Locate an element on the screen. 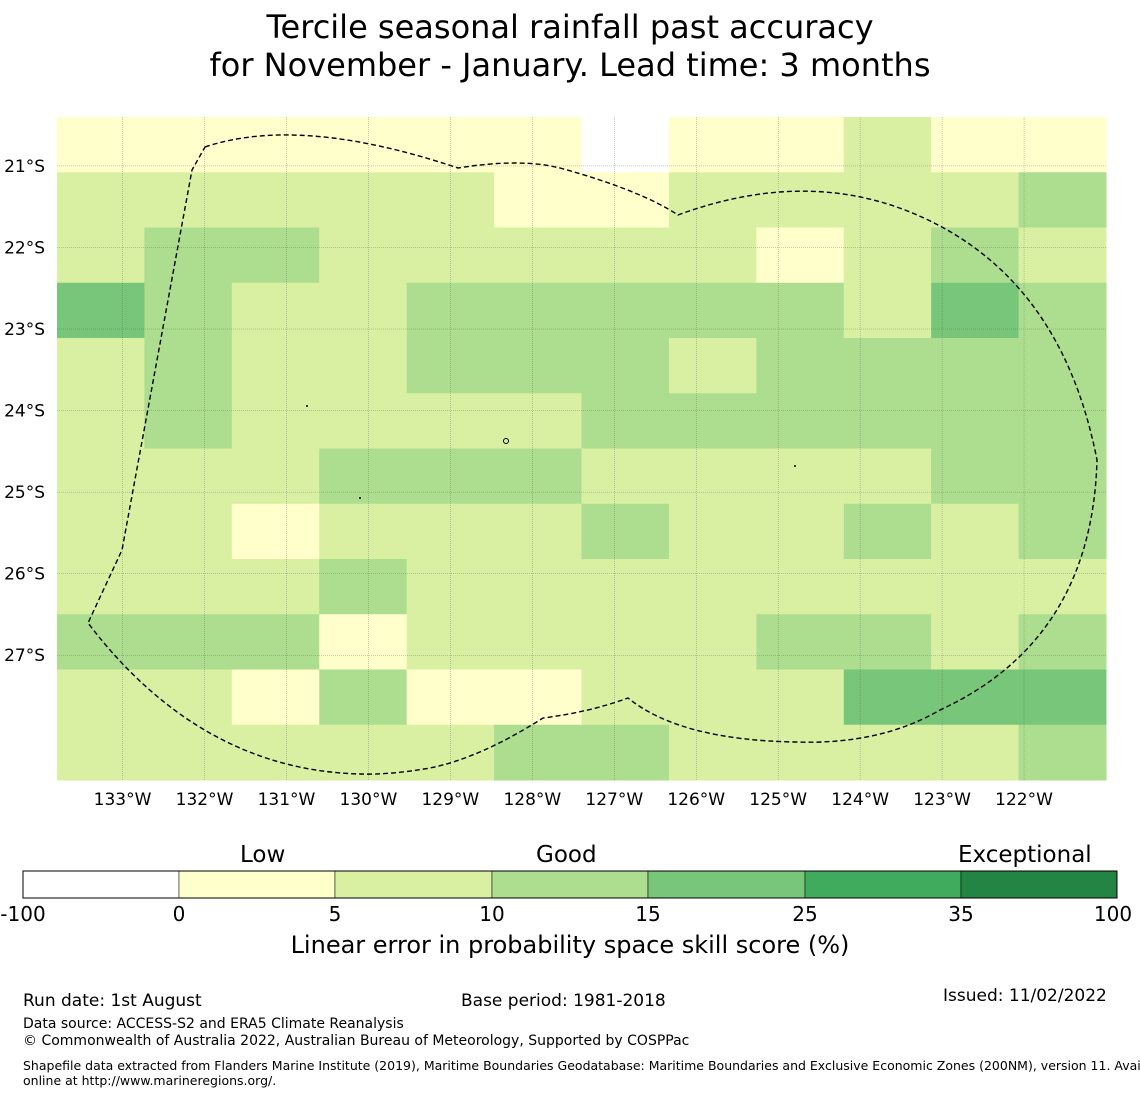 The image size is (1140, 1095). longitude-label: 129°W is located at coordinates (450, 800).